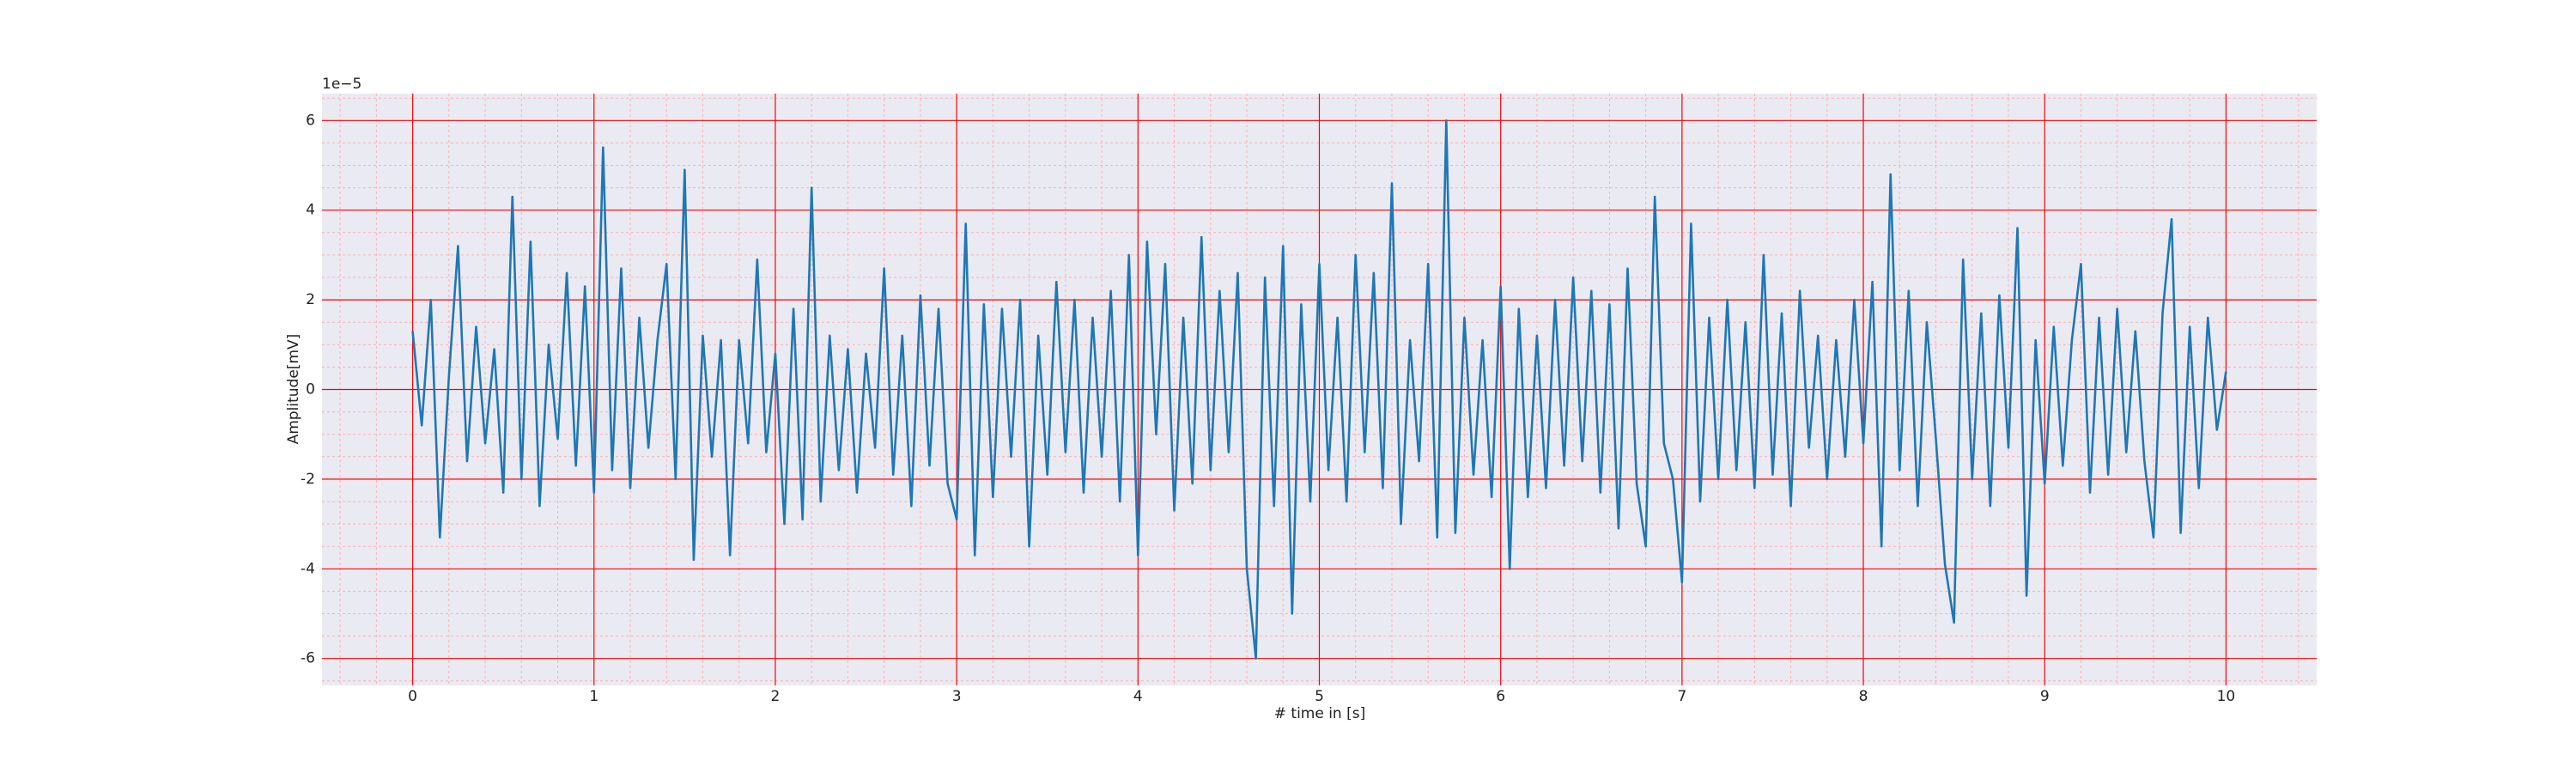 The image size is (2576, 773). Describe the element at coordinates (342, 84) in the screenshot. I see `y-offset-label: 1e−5` at that location.